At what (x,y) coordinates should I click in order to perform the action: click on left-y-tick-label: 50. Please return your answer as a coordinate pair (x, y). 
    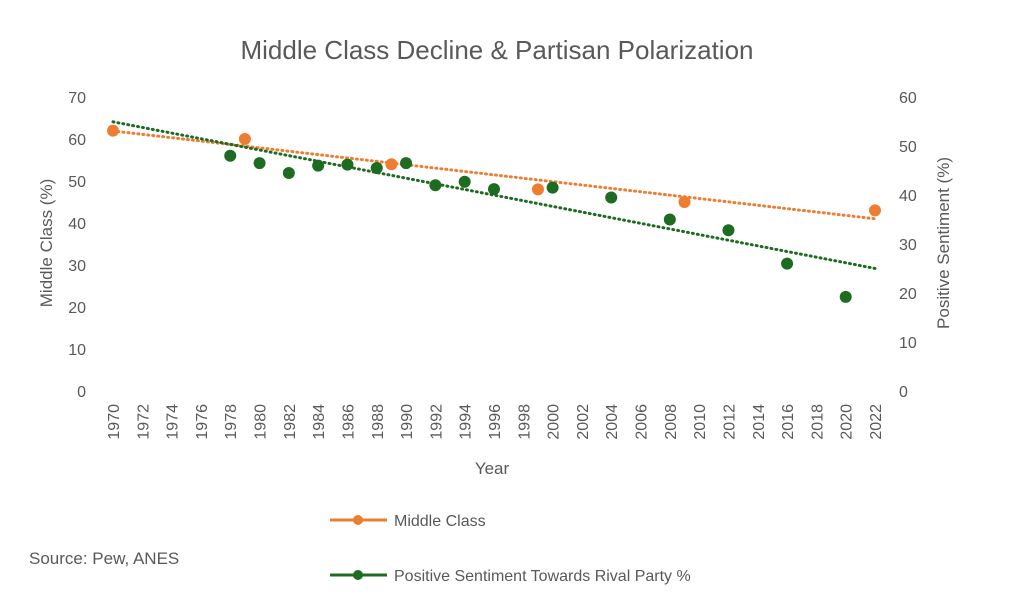
    Looking at the image, I should click on (77, 182).